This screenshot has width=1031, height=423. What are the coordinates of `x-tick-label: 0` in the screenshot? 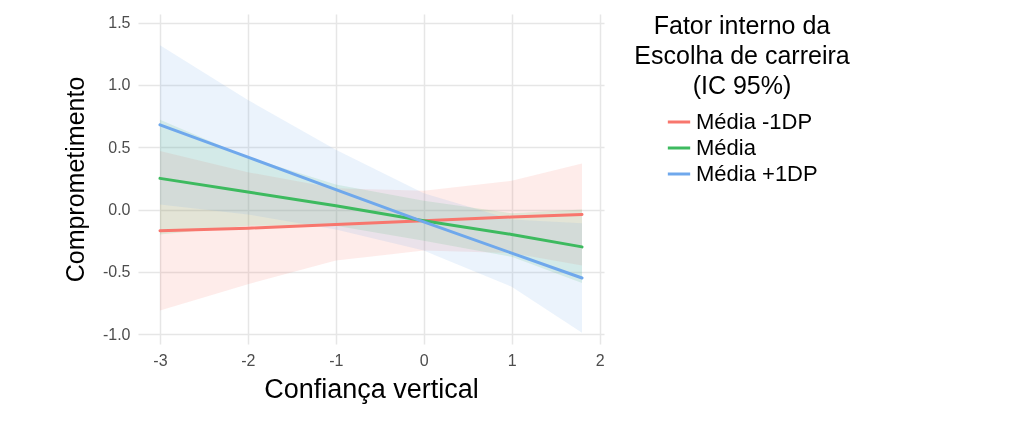 It's located at (424, 360).